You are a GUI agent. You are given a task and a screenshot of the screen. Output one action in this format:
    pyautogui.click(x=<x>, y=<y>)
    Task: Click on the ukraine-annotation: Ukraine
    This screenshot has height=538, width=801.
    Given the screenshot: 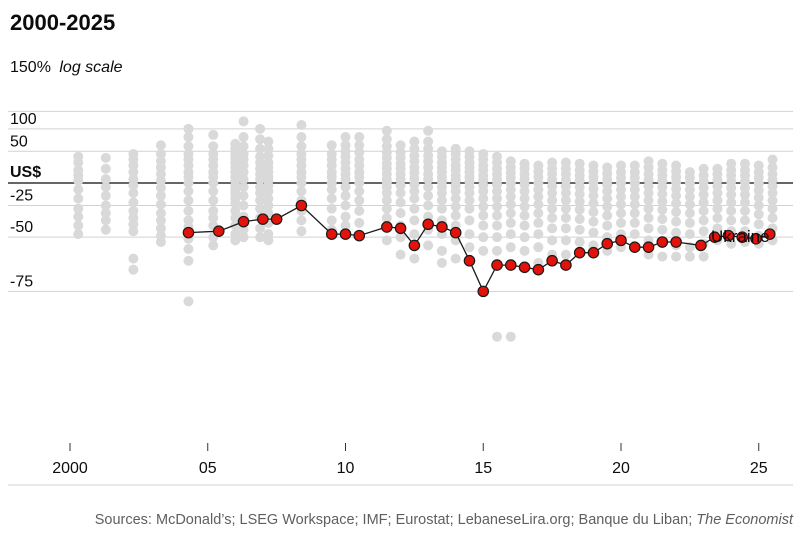 What is the action you would take?
    pyautogui.click(x=740, y=236)
    